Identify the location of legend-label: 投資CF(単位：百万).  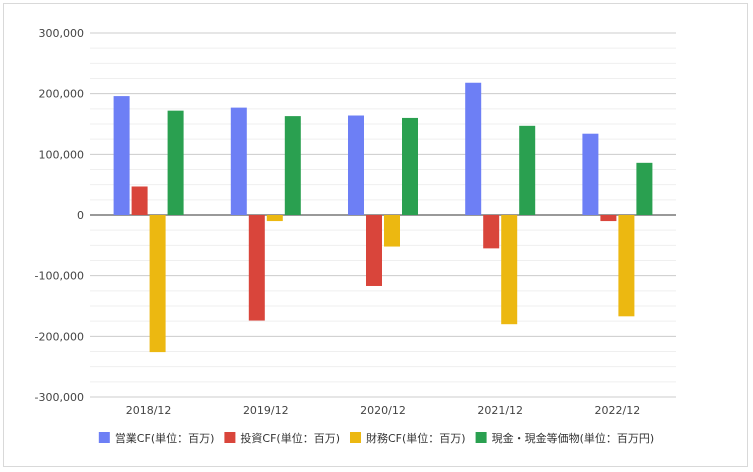
(290, 438).